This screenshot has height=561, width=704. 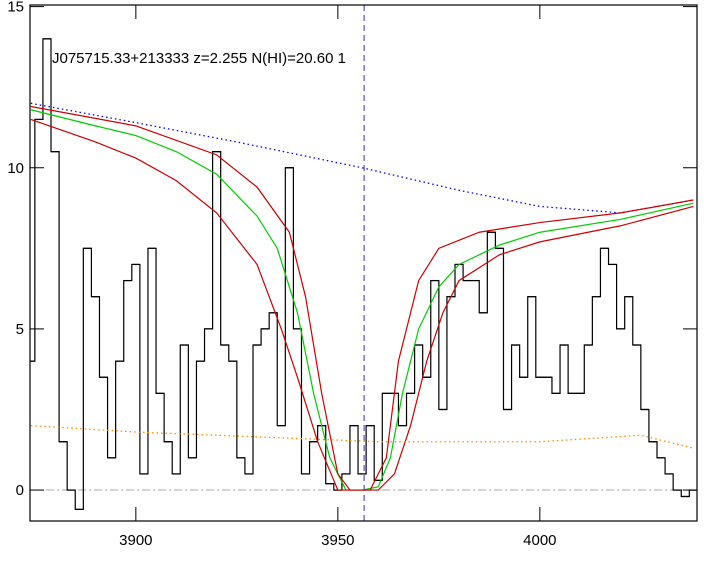 I want to click on x-tick-label: 4000, so click(x=539, y=540).